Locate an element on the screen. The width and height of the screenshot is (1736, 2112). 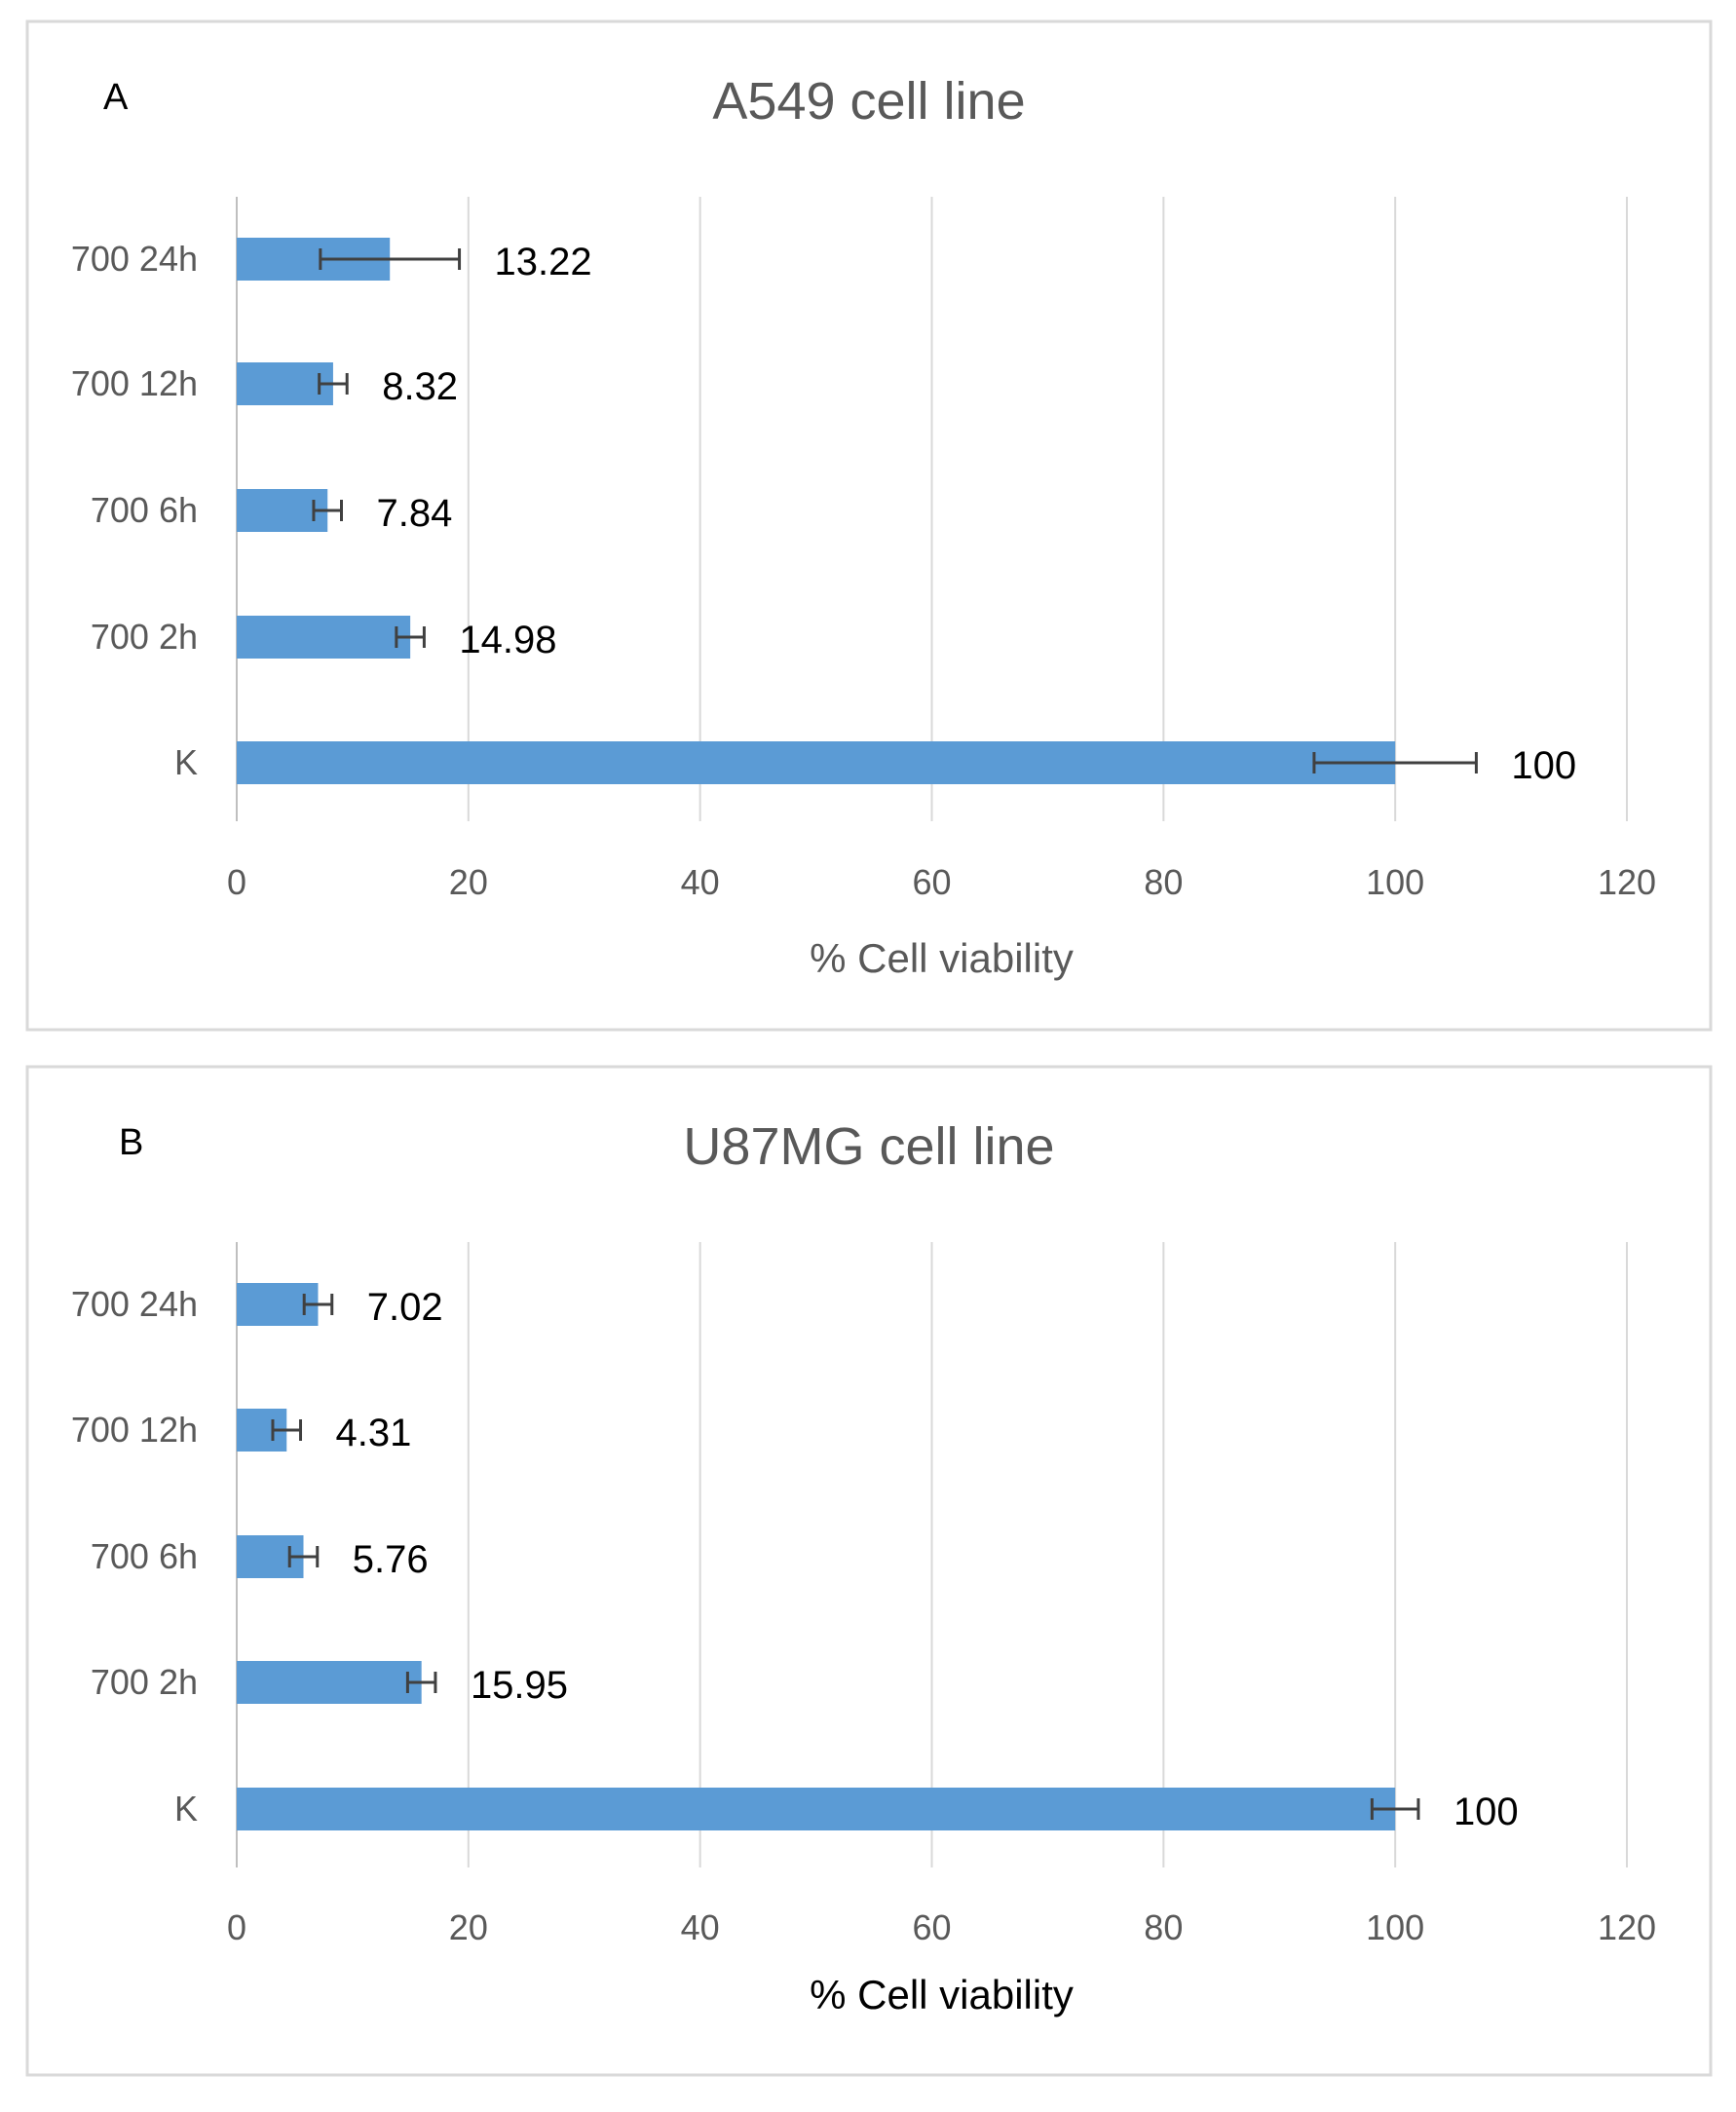
data-label: 8.32 is located at coordinates (420, 387).